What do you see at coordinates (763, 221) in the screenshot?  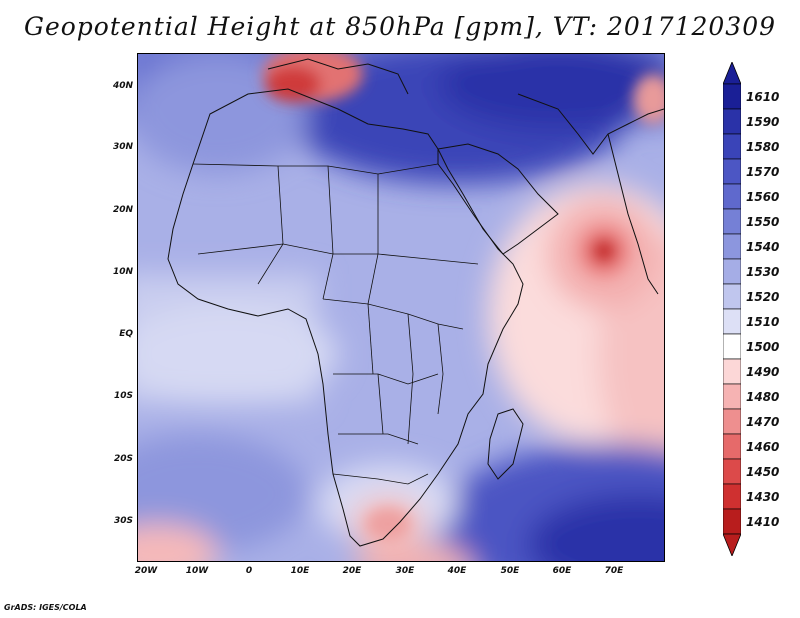 I see `colorbar-label: 1550` at bounding box center [763, 221].